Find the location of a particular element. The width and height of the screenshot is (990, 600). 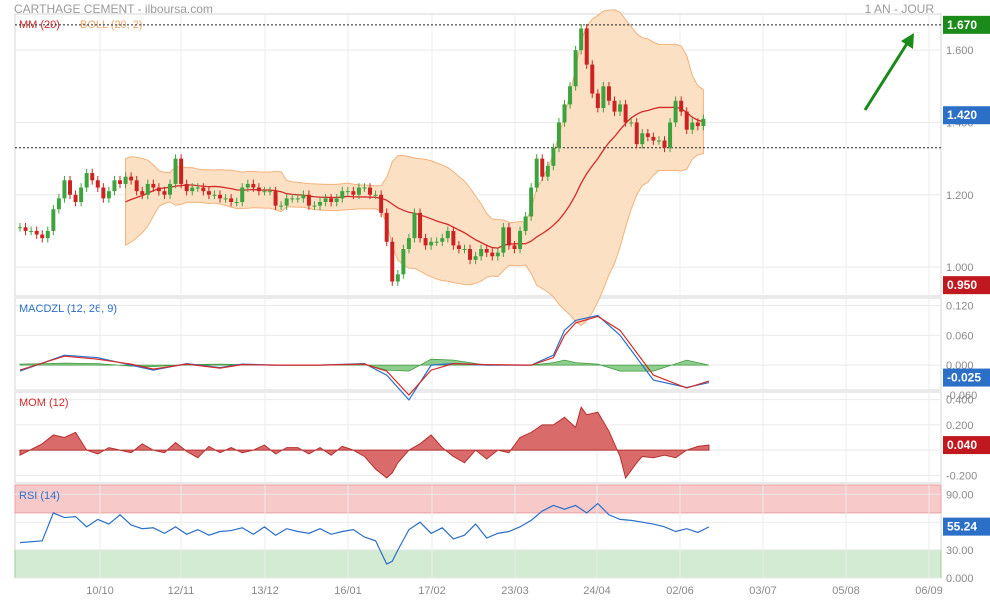

macd-line is located at coordinates (364, 357).